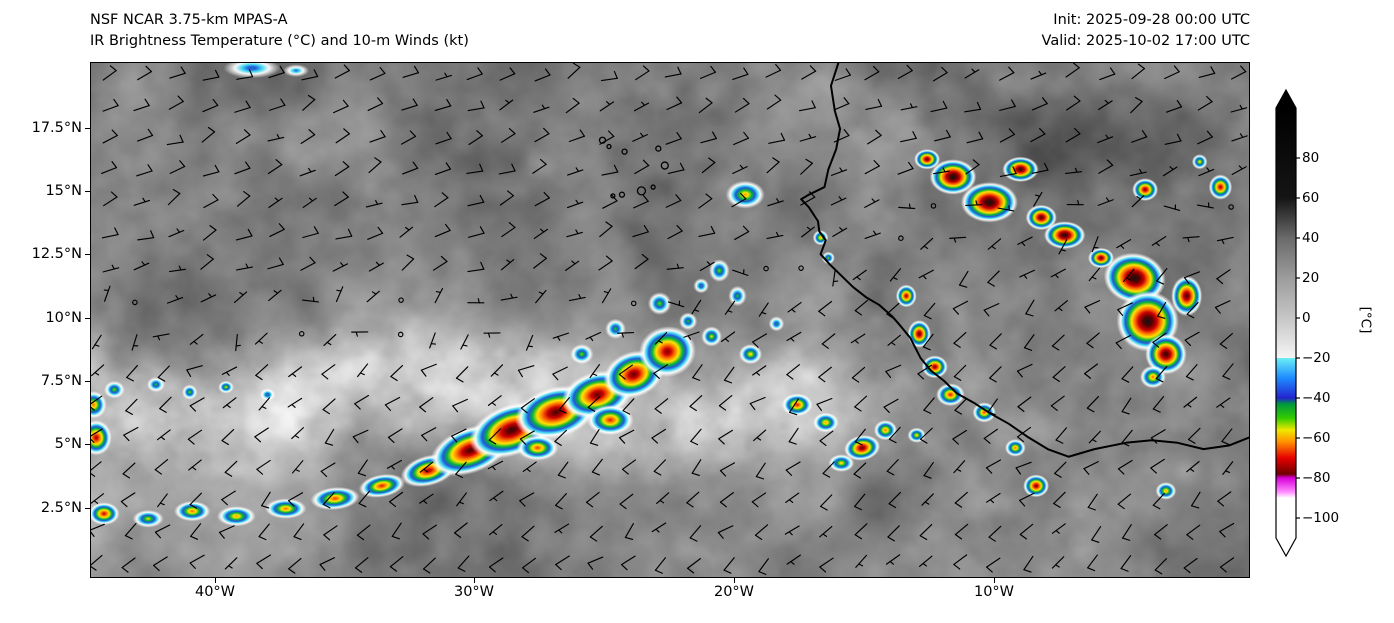  What do you see at coordinates (63, 191) in the screenshot?
I see `y-tick-label: 15°N` at bounding box center [63, 191].